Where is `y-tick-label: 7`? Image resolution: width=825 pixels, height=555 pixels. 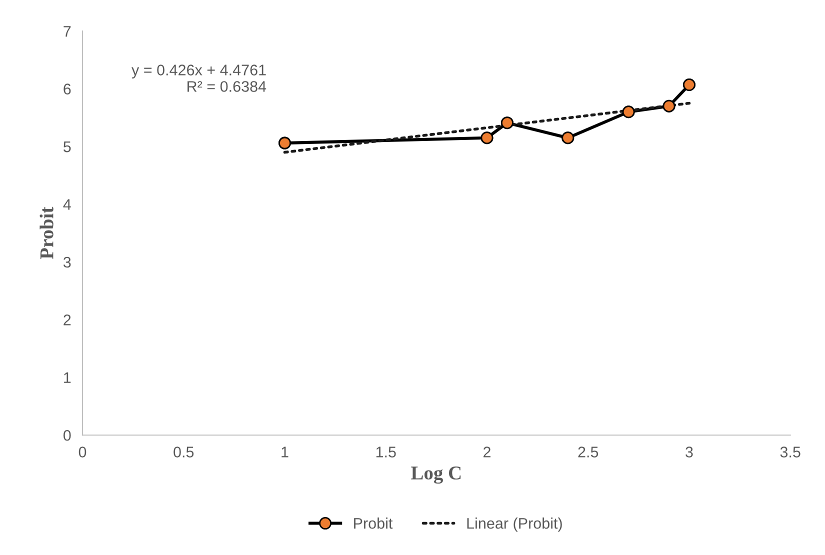 y-tick-label: 7 is located at coordinates (67, 31).